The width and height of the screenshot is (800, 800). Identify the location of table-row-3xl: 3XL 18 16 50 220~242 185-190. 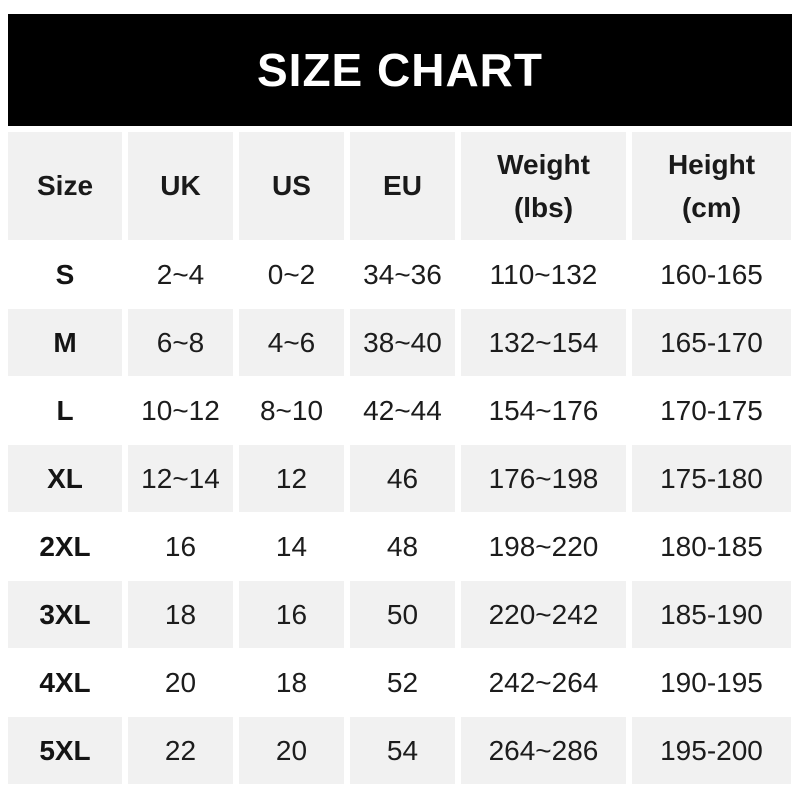
(400, 614).